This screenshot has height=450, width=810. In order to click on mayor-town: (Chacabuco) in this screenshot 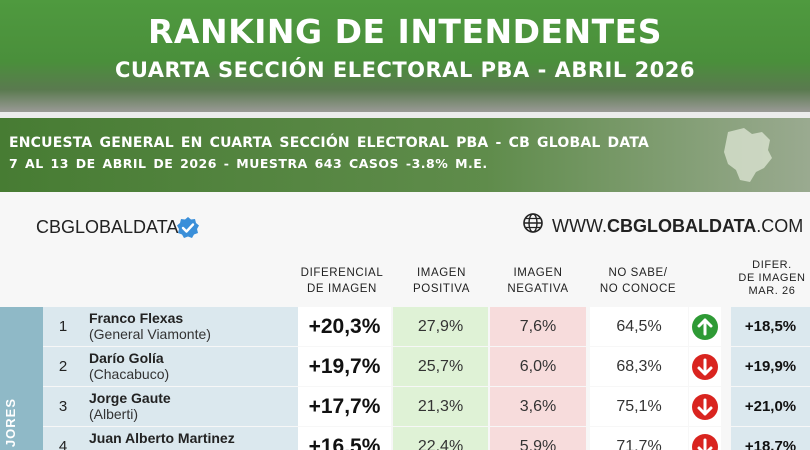, I will do `click(129, 374)`.